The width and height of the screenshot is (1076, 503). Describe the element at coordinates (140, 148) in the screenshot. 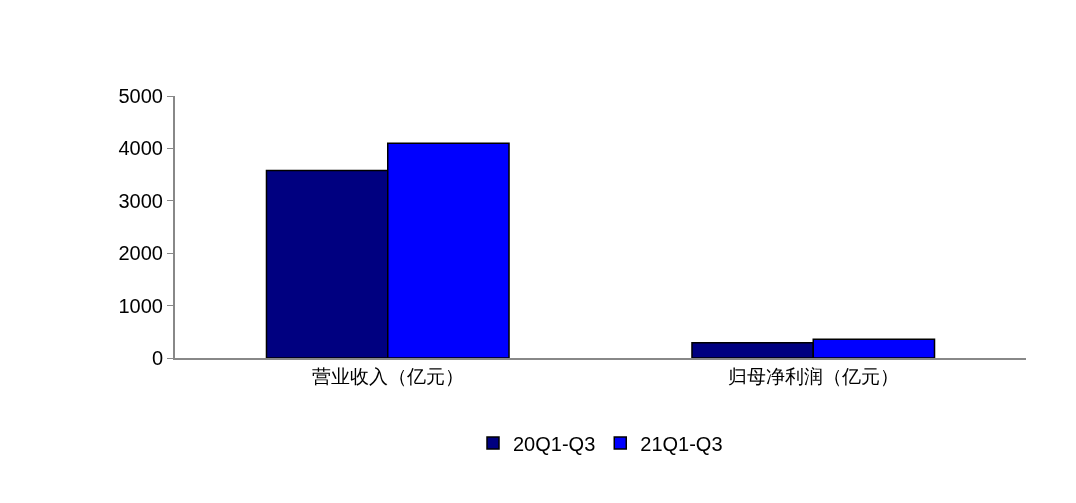

I see `y-tick-label: 4000` at that location.